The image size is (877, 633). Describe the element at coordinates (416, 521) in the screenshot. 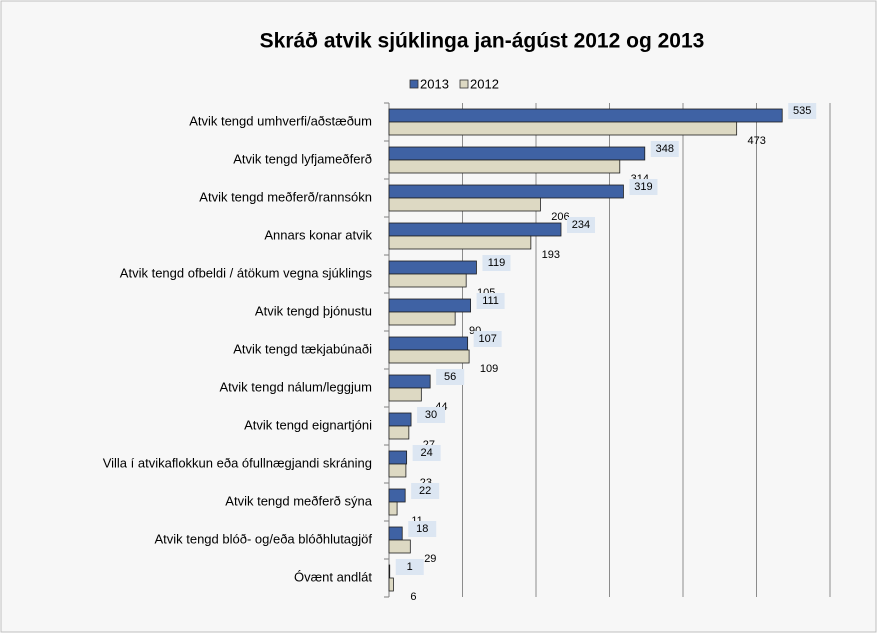

I see `value-label: 11` at that location.